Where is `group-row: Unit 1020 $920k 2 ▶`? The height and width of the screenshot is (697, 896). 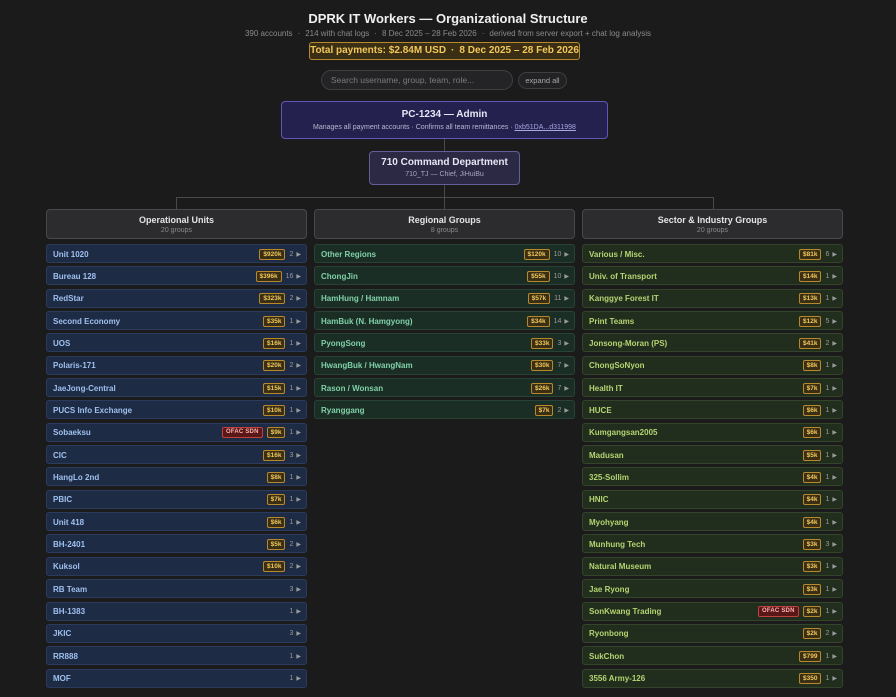
group-row: Unit 1020 $920k 2 ▶ is located at coordinates (176, 253).